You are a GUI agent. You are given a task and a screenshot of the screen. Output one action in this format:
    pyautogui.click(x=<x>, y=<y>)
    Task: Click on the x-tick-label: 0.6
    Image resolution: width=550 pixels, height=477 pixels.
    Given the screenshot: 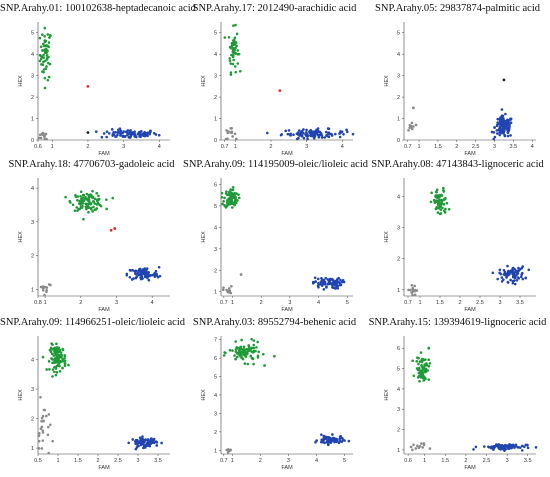 What is the action you would take?
    pyautogui.click(x=38, y=147)
    